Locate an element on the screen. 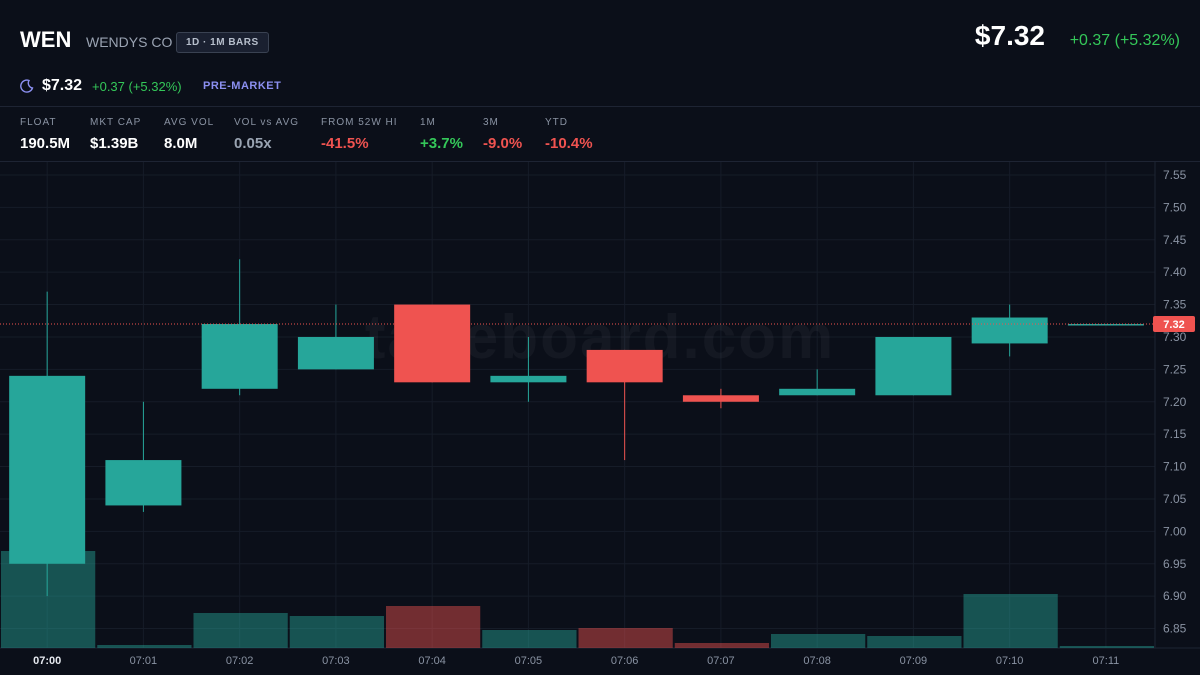  y-tick-label: 6.85 is located at coordinates (1175, 629).